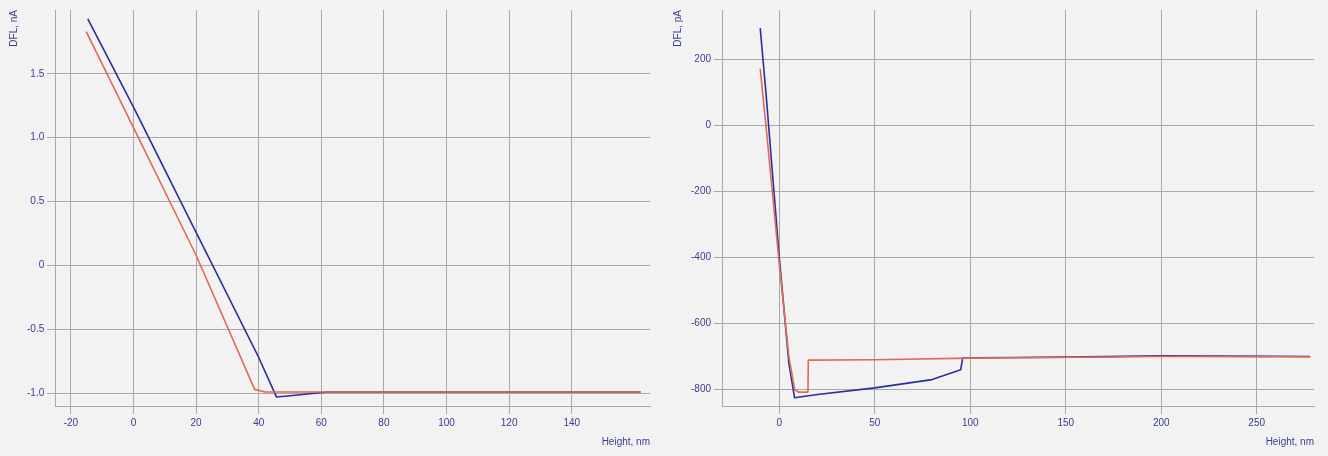 This screenshot has width=1328, height=456. What do you see at coordinates (384, 422) in the screenshot?
I see `x-tick-label: 80` at bounding box center [384, 422].